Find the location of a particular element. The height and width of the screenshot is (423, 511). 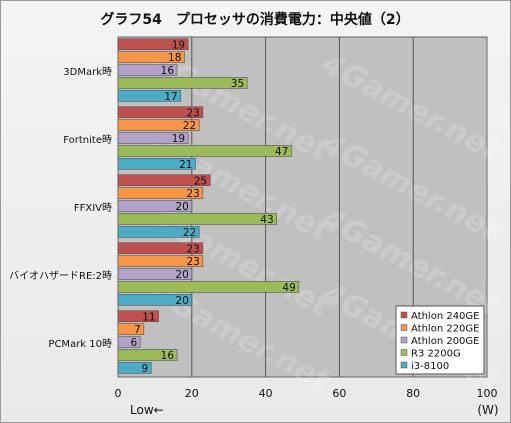

x-tick-label: 60 is located at coordinates (339, 393).